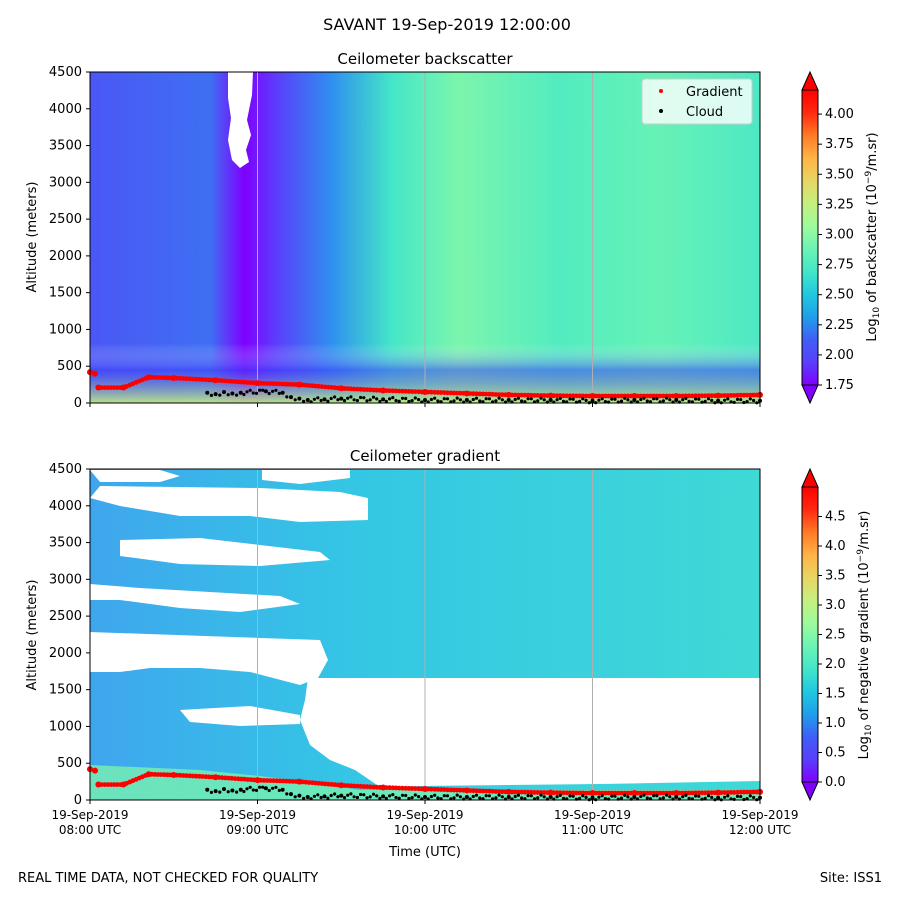  Describe the element at coordinates (810, 80) in the screenshot. I see `colorbar-extend-max` at that location.